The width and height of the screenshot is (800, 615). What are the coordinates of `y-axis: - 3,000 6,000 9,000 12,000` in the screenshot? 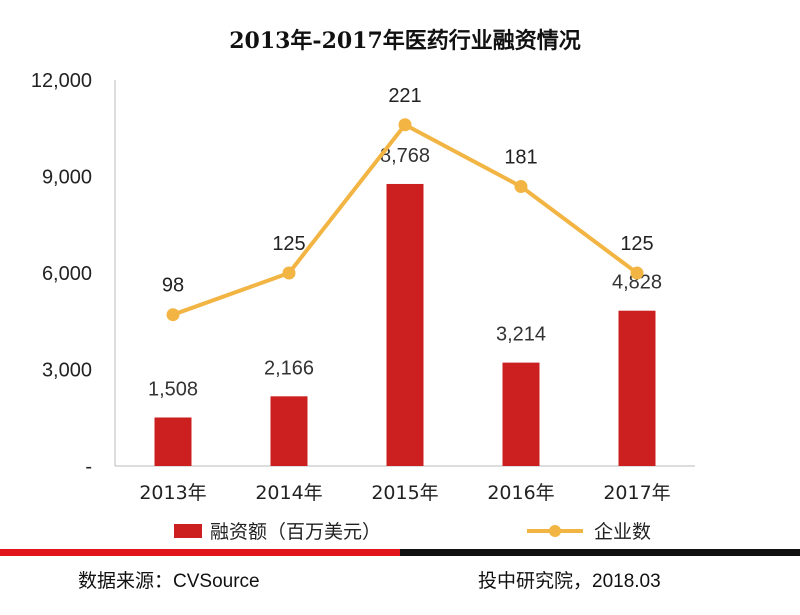 It's located at (61, 274).